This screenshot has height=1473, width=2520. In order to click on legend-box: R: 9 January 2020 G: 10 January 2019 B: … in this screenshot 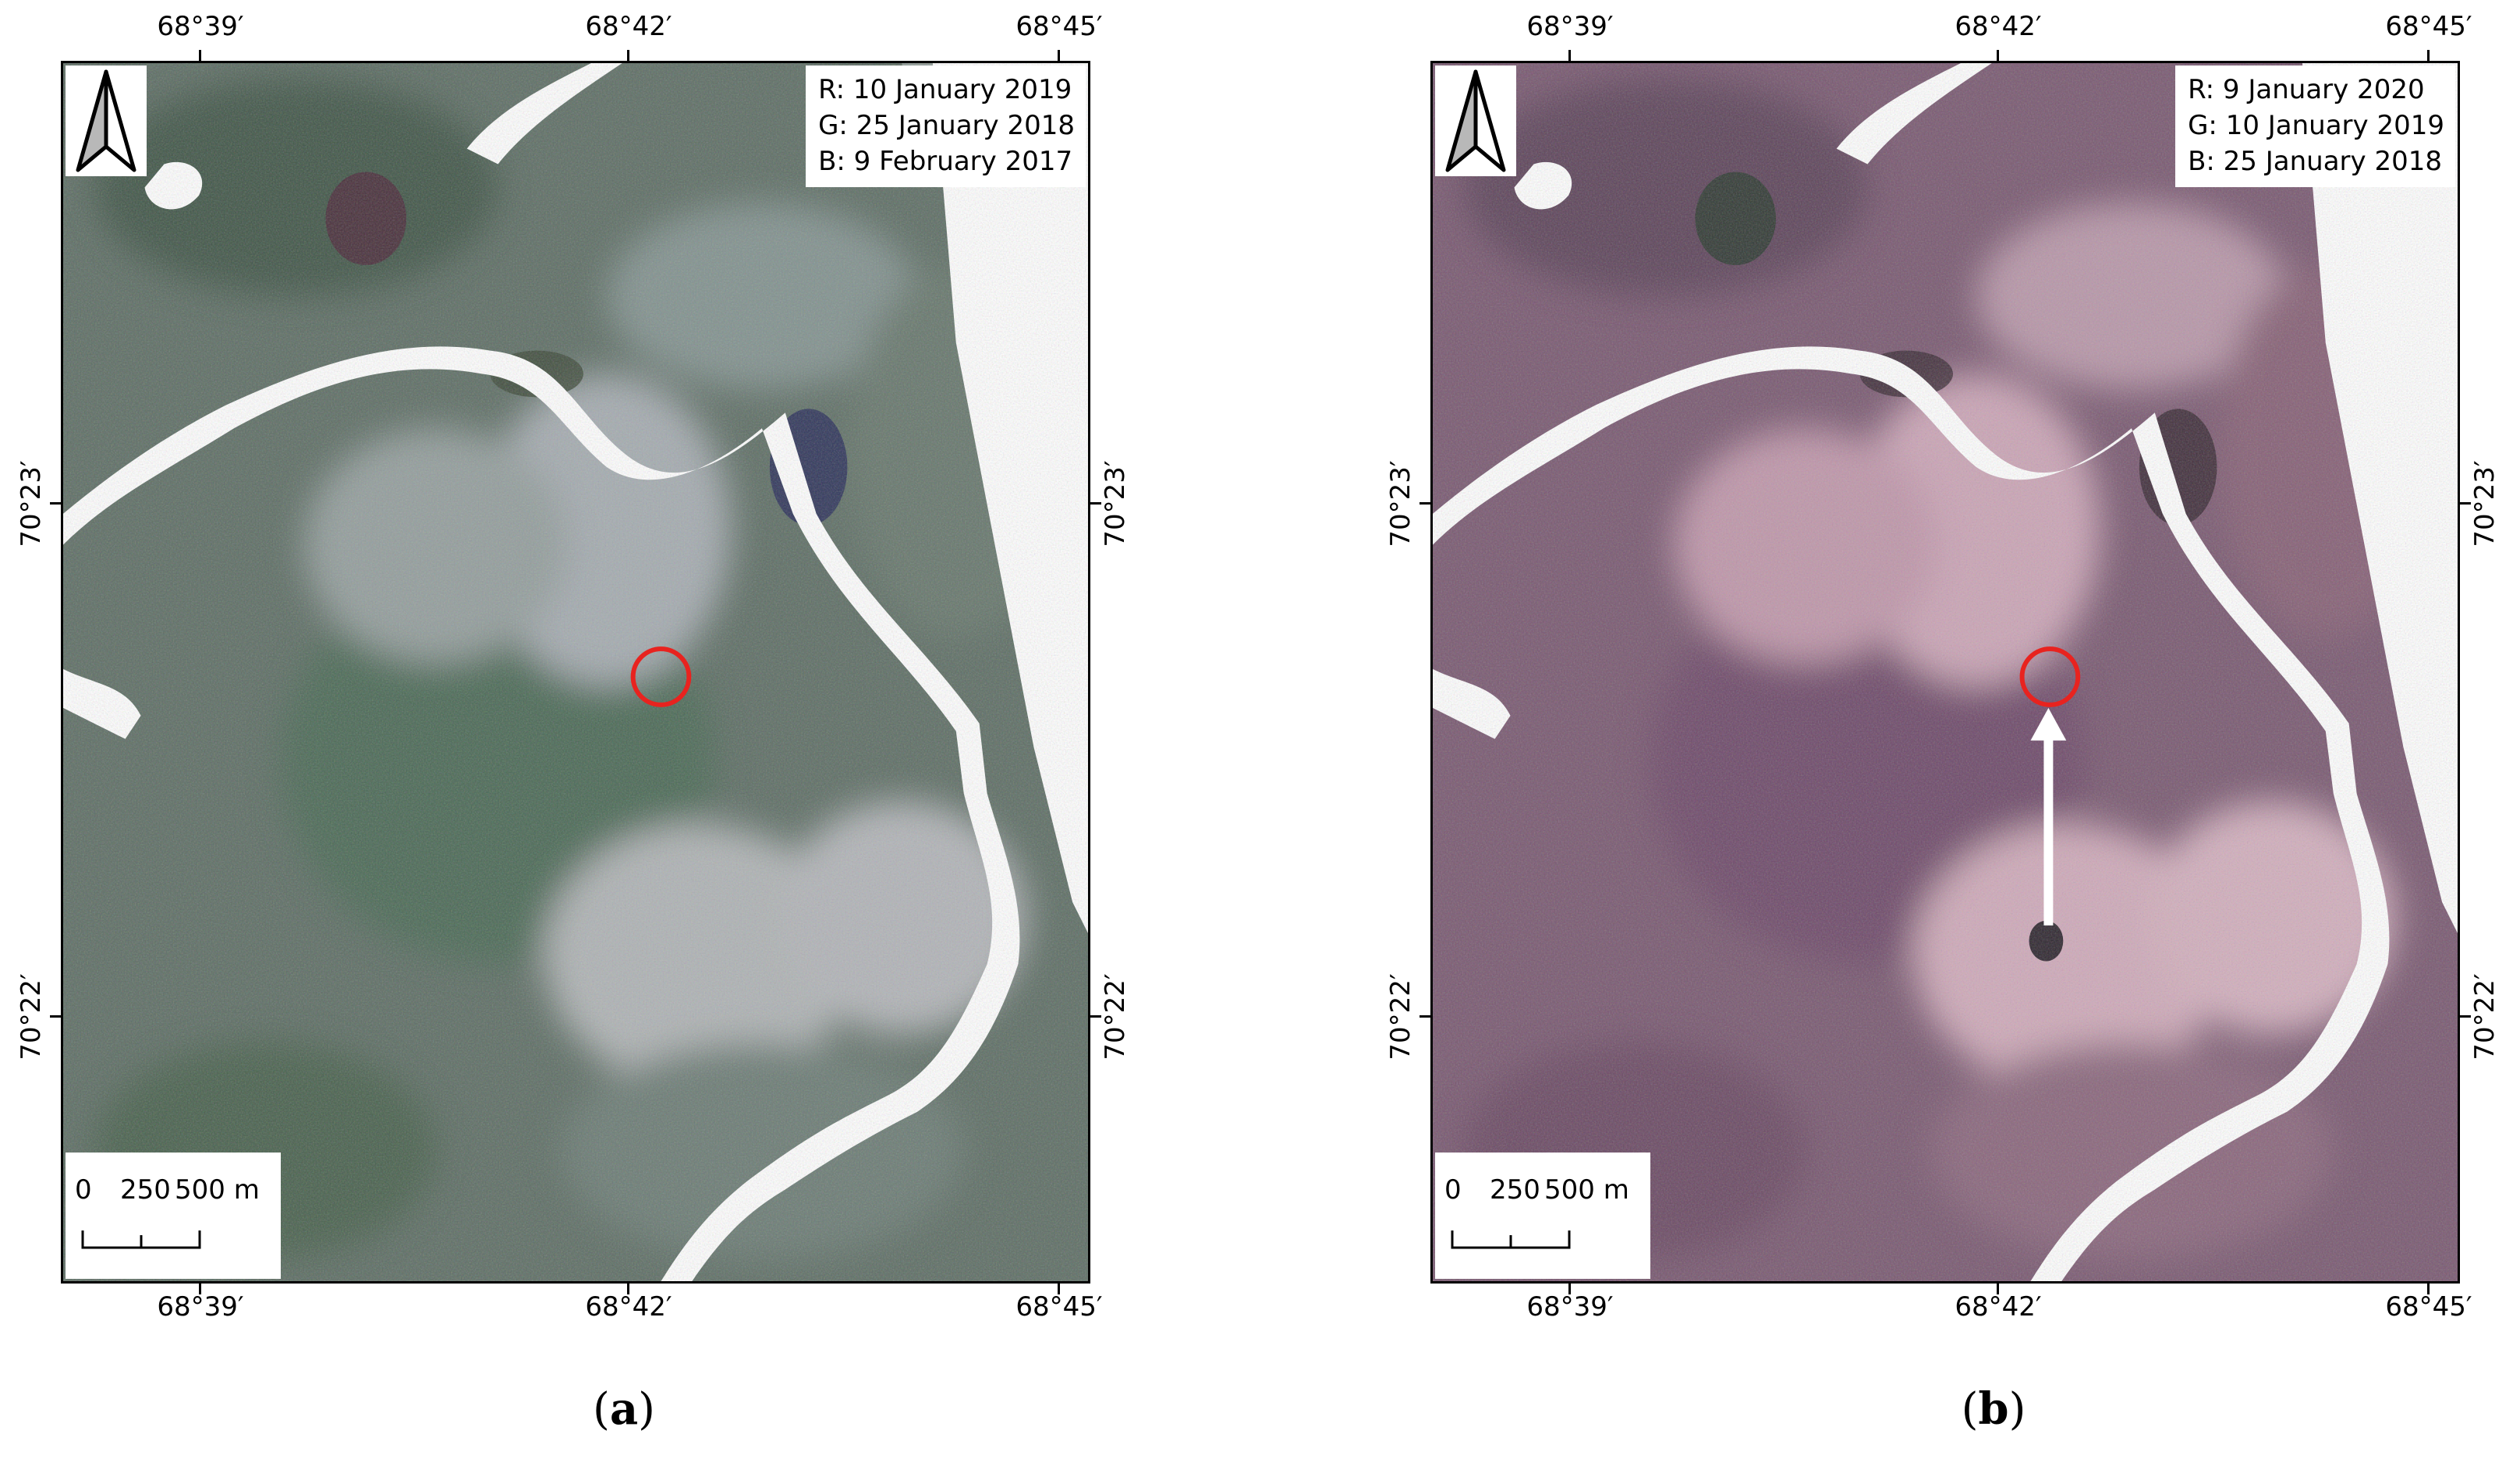, I will do `click(2315, 126)`.